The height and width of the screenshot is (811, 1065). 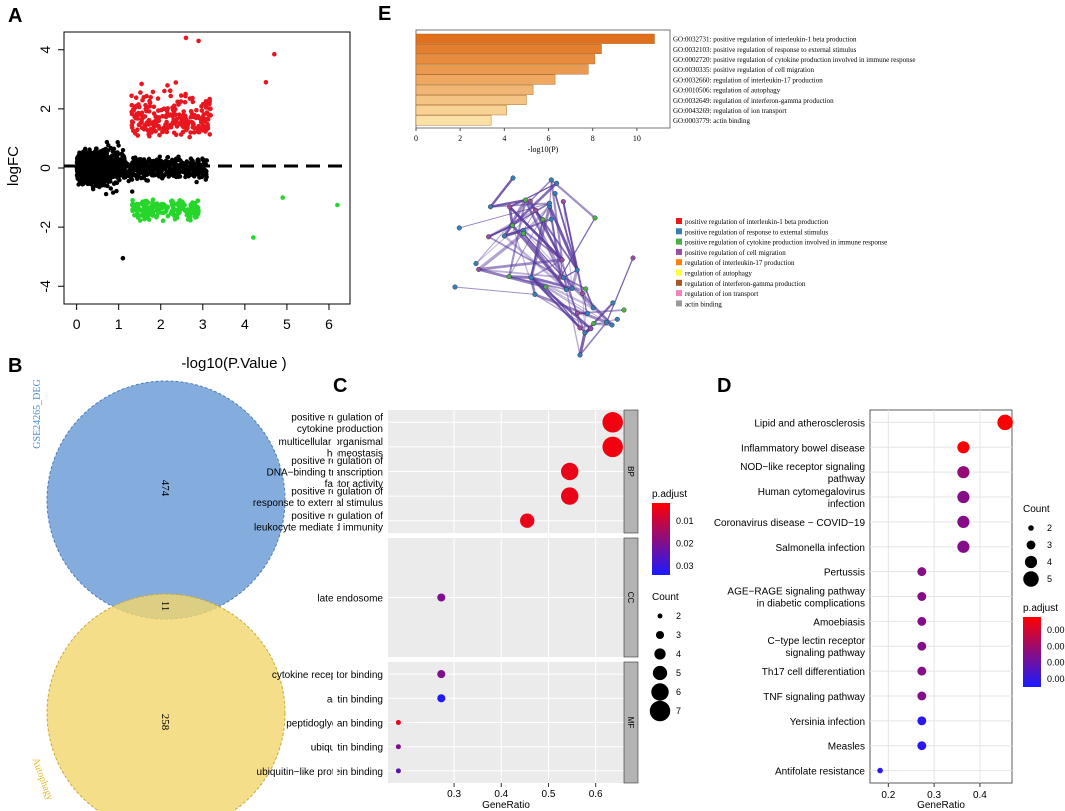 What do you see at coordinates (661, 539) in the screenshot?
I see `go-padj-bar` at bounding box center [661, 539].